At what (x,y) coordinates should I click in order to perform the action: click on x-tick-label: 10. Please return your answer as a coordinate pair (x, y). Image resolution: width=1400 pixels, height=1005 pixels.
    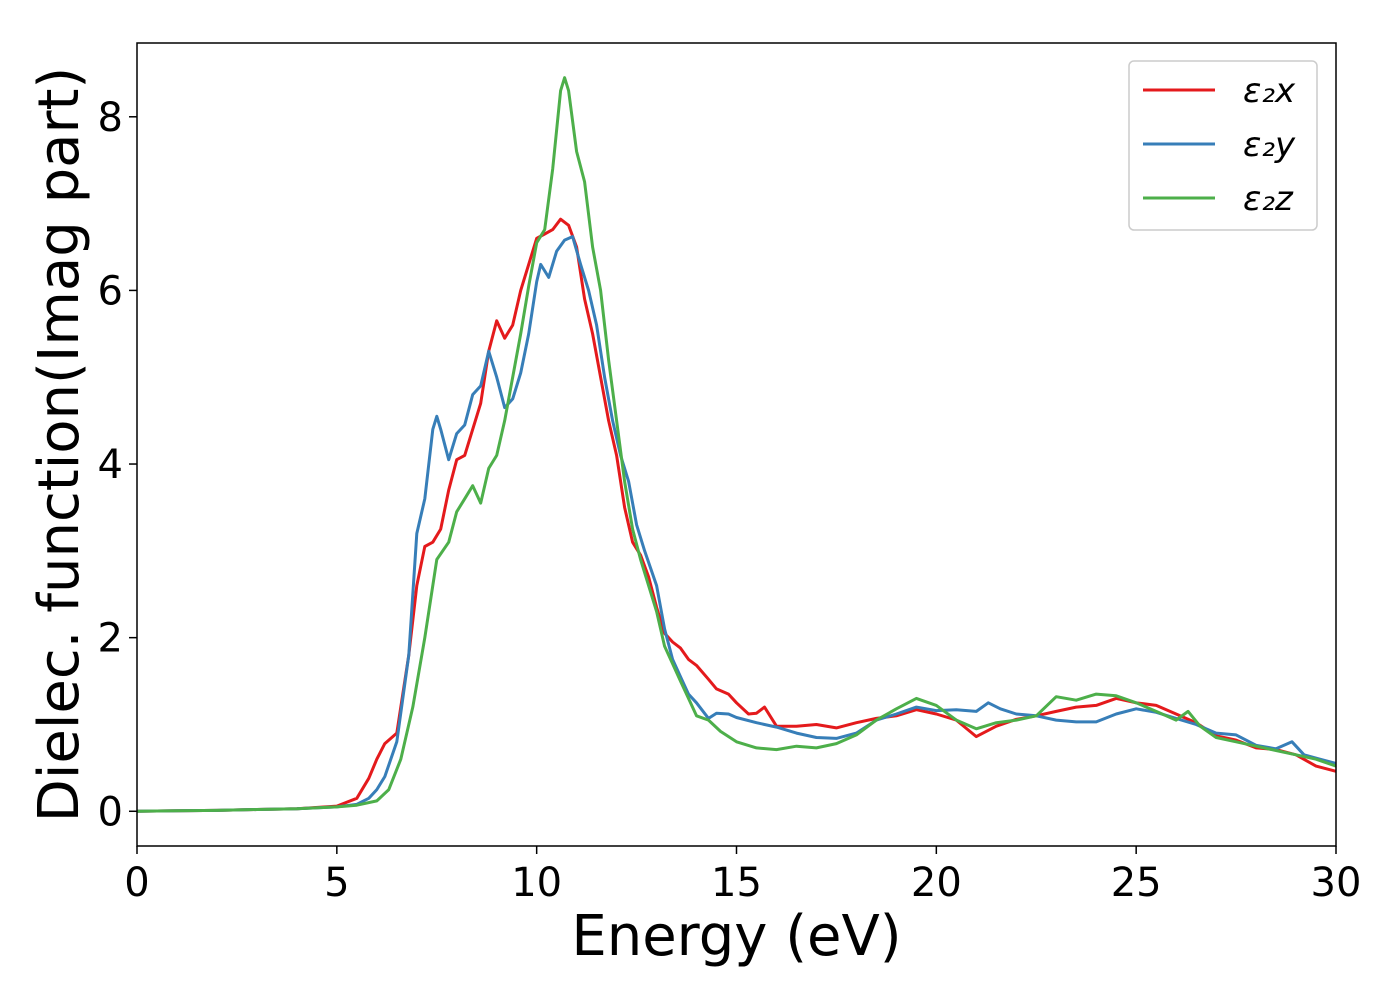
    Looking at the image, I should click on (536, 883).